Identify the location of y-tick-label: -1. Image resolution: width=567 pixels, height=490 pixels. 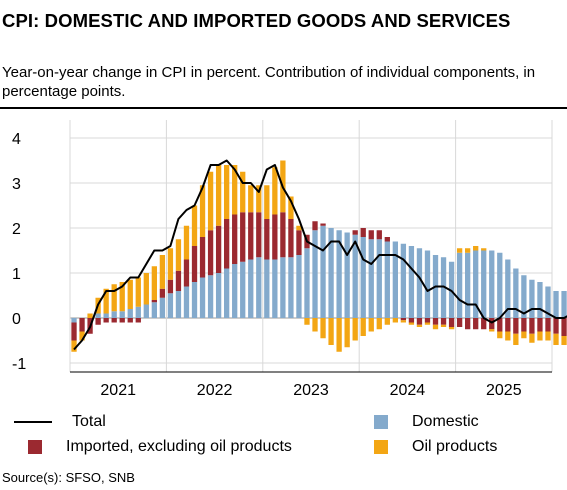
(19, 364).